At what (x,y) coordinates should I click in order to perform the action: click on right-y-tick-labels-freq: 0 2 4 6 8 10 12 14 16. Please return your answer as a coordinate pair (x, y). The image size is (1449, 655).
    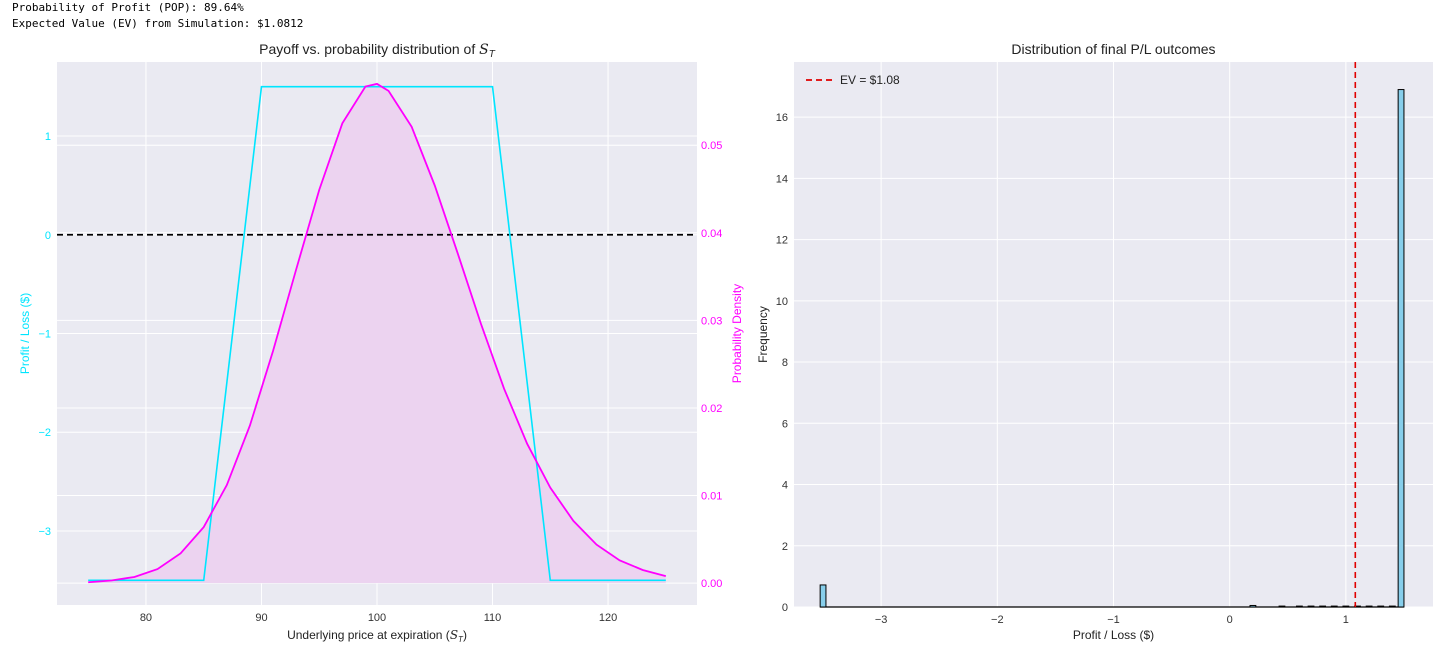
    Looking at the image, I should click on (782, 363).